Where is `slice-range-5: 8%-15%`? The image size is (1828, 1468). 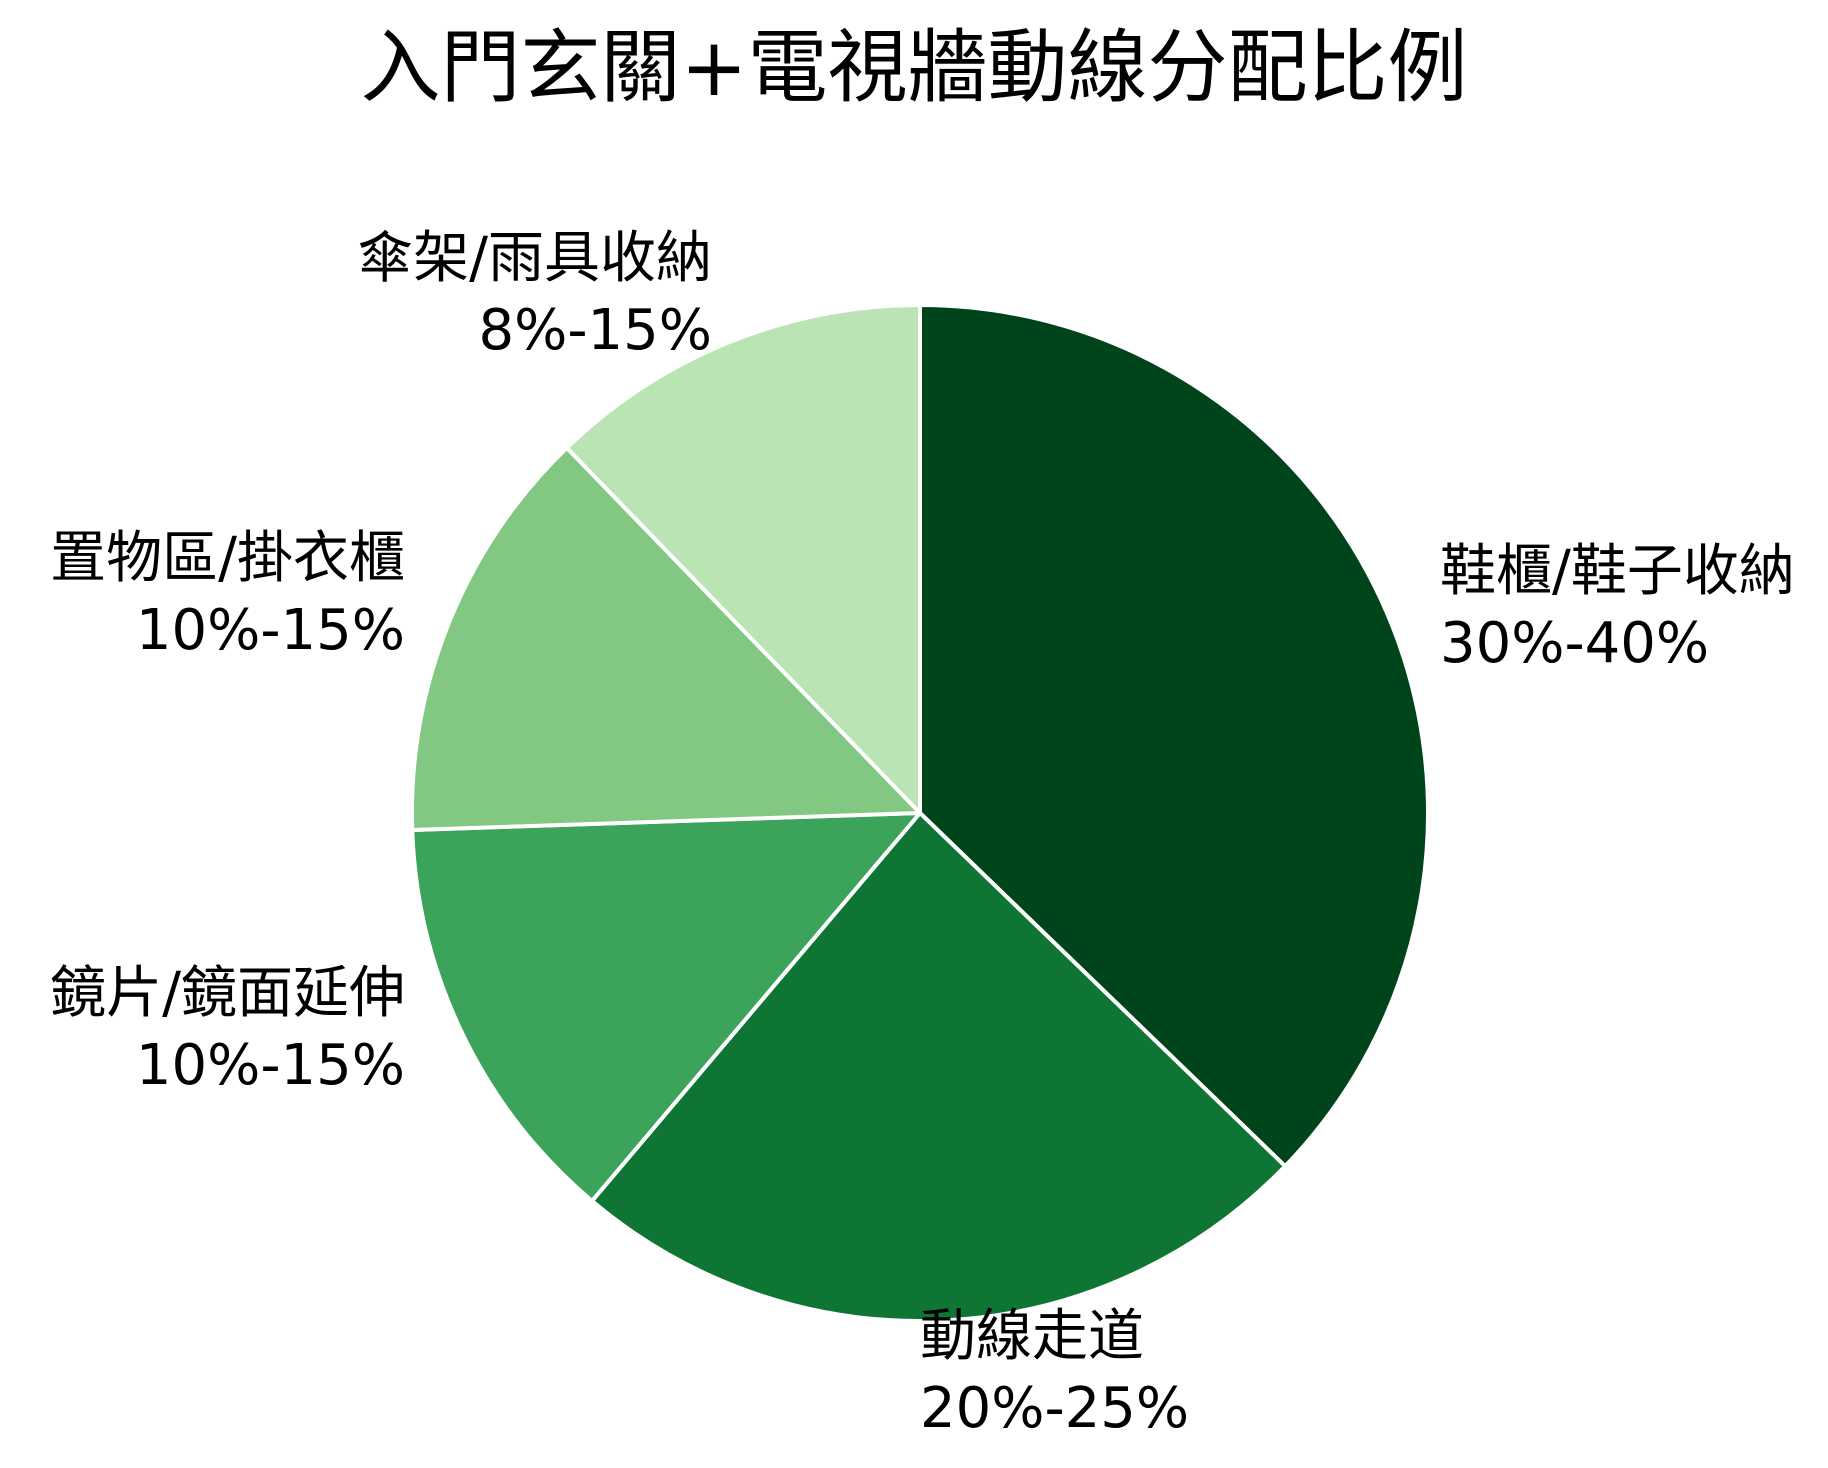
slice-range-5: 8%-15% is located at coordinates (595, 330).